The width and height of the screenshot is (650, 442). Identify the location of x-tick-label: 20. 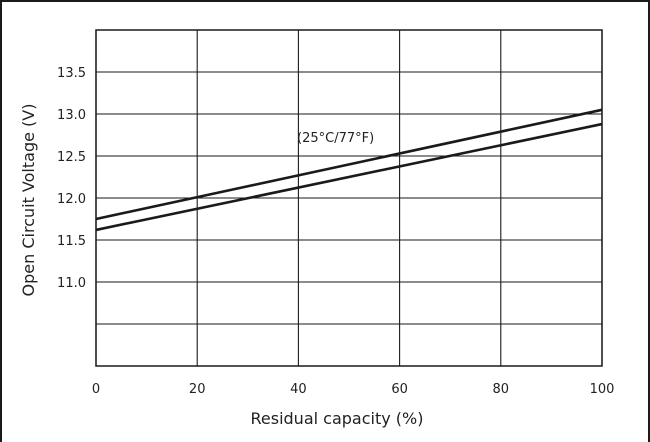
(197, 389).